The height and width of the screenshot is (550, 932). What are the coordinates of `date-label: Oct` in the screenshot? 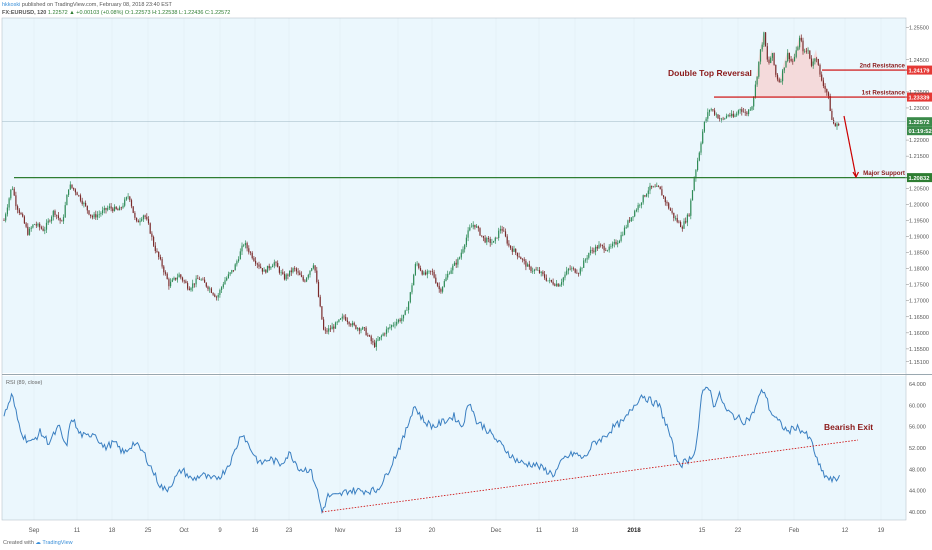 It's located at (184, 531).